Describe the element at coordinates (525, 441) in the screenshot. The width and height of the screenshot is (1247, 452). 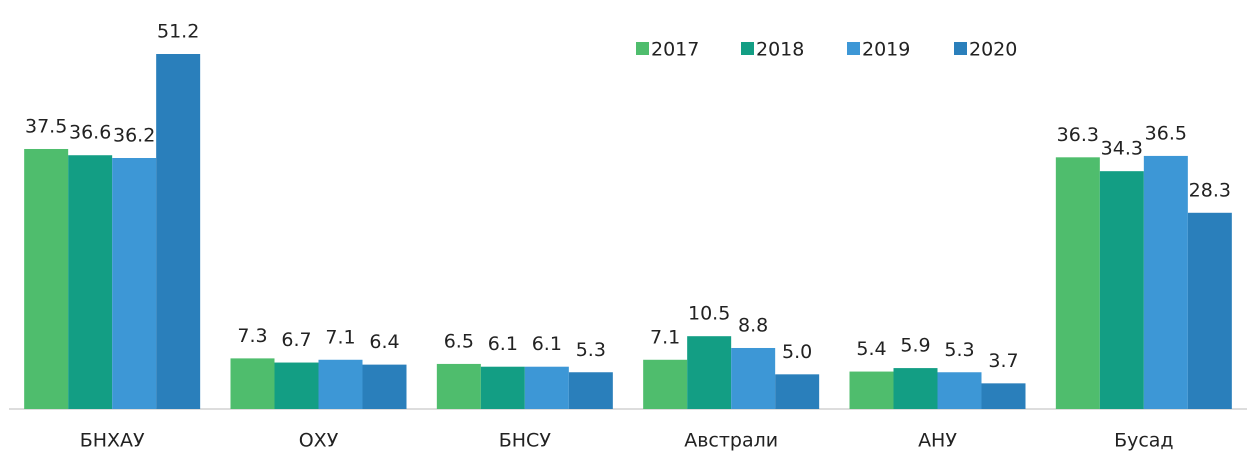
I see `x-tick-label: БНСУ` at that location.